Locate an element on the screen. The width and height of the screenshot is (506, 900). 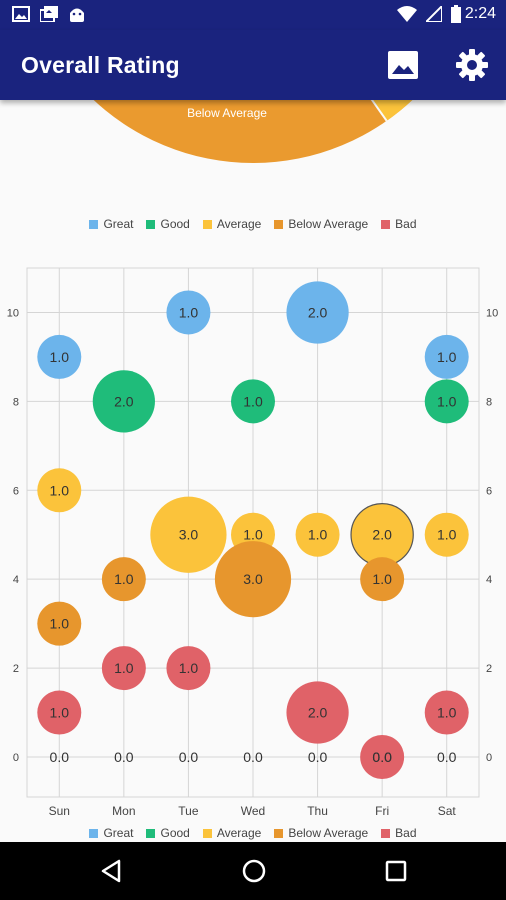
pie-slice-average is located at coordinates (392, 110).